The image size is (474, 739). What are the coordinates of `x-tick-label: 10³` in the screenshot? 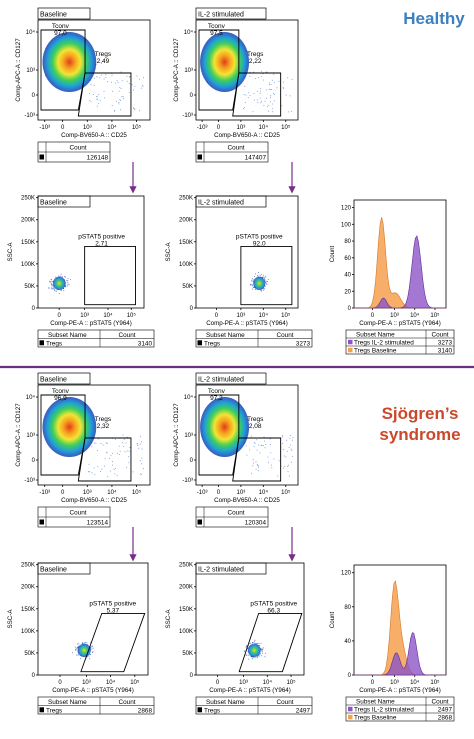 It's located at (87, 493).